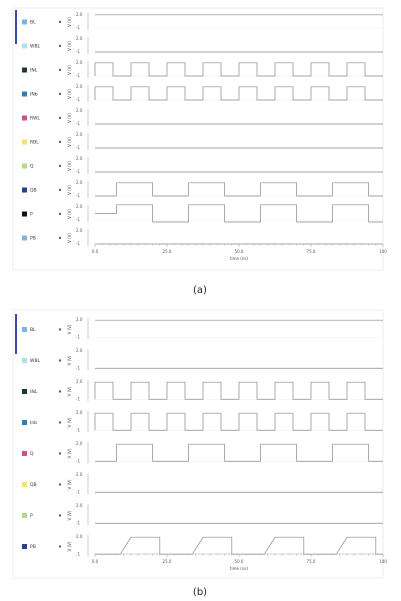 The width and height of the screenshot is (401, 601). What do you see at coordinates (32, 167) in the screenshot?
I see `signal-name: Q` at bounding box center [32, 167].